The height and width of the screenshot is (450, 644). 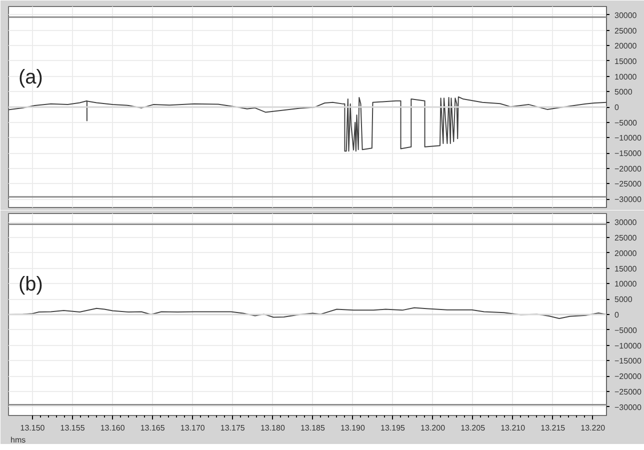 I want to click on x-tick-label: 13.155, so click(x=73, y=428).